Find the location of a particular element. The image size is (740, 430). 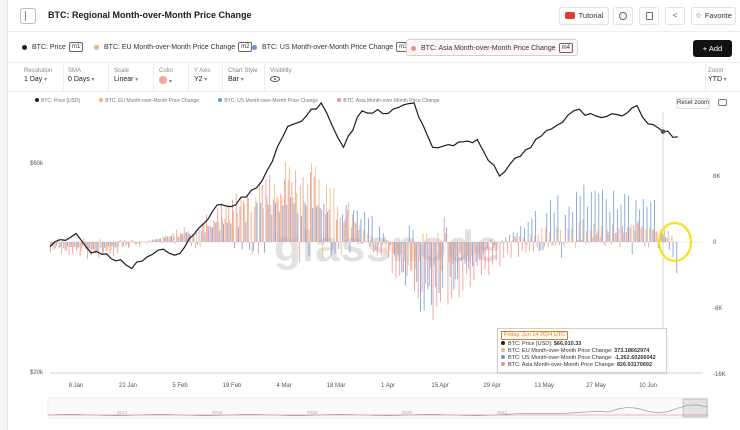

add-metric-button: + Add is located at coordinates (712, 48).